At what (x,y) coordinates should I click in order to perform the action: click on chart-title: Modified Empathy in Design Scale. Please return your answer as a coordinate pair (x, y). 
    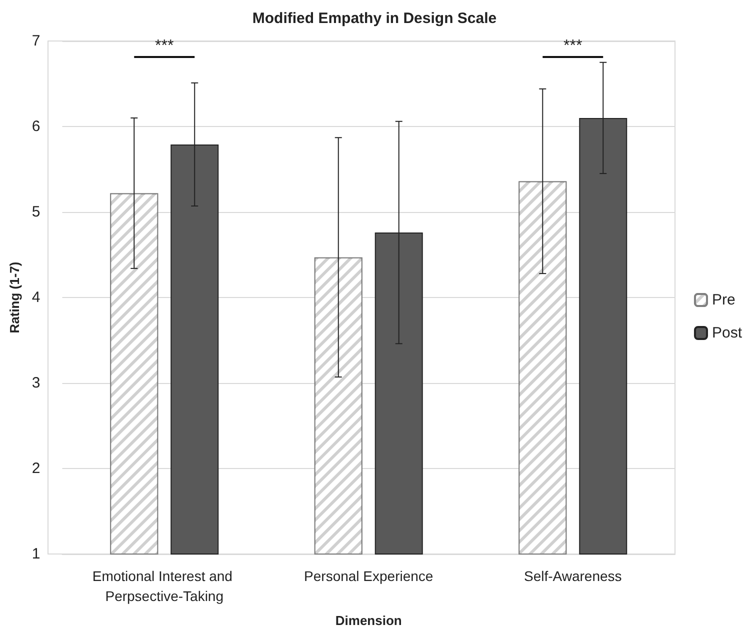
    Looking at the image, I should click on (374, 18).